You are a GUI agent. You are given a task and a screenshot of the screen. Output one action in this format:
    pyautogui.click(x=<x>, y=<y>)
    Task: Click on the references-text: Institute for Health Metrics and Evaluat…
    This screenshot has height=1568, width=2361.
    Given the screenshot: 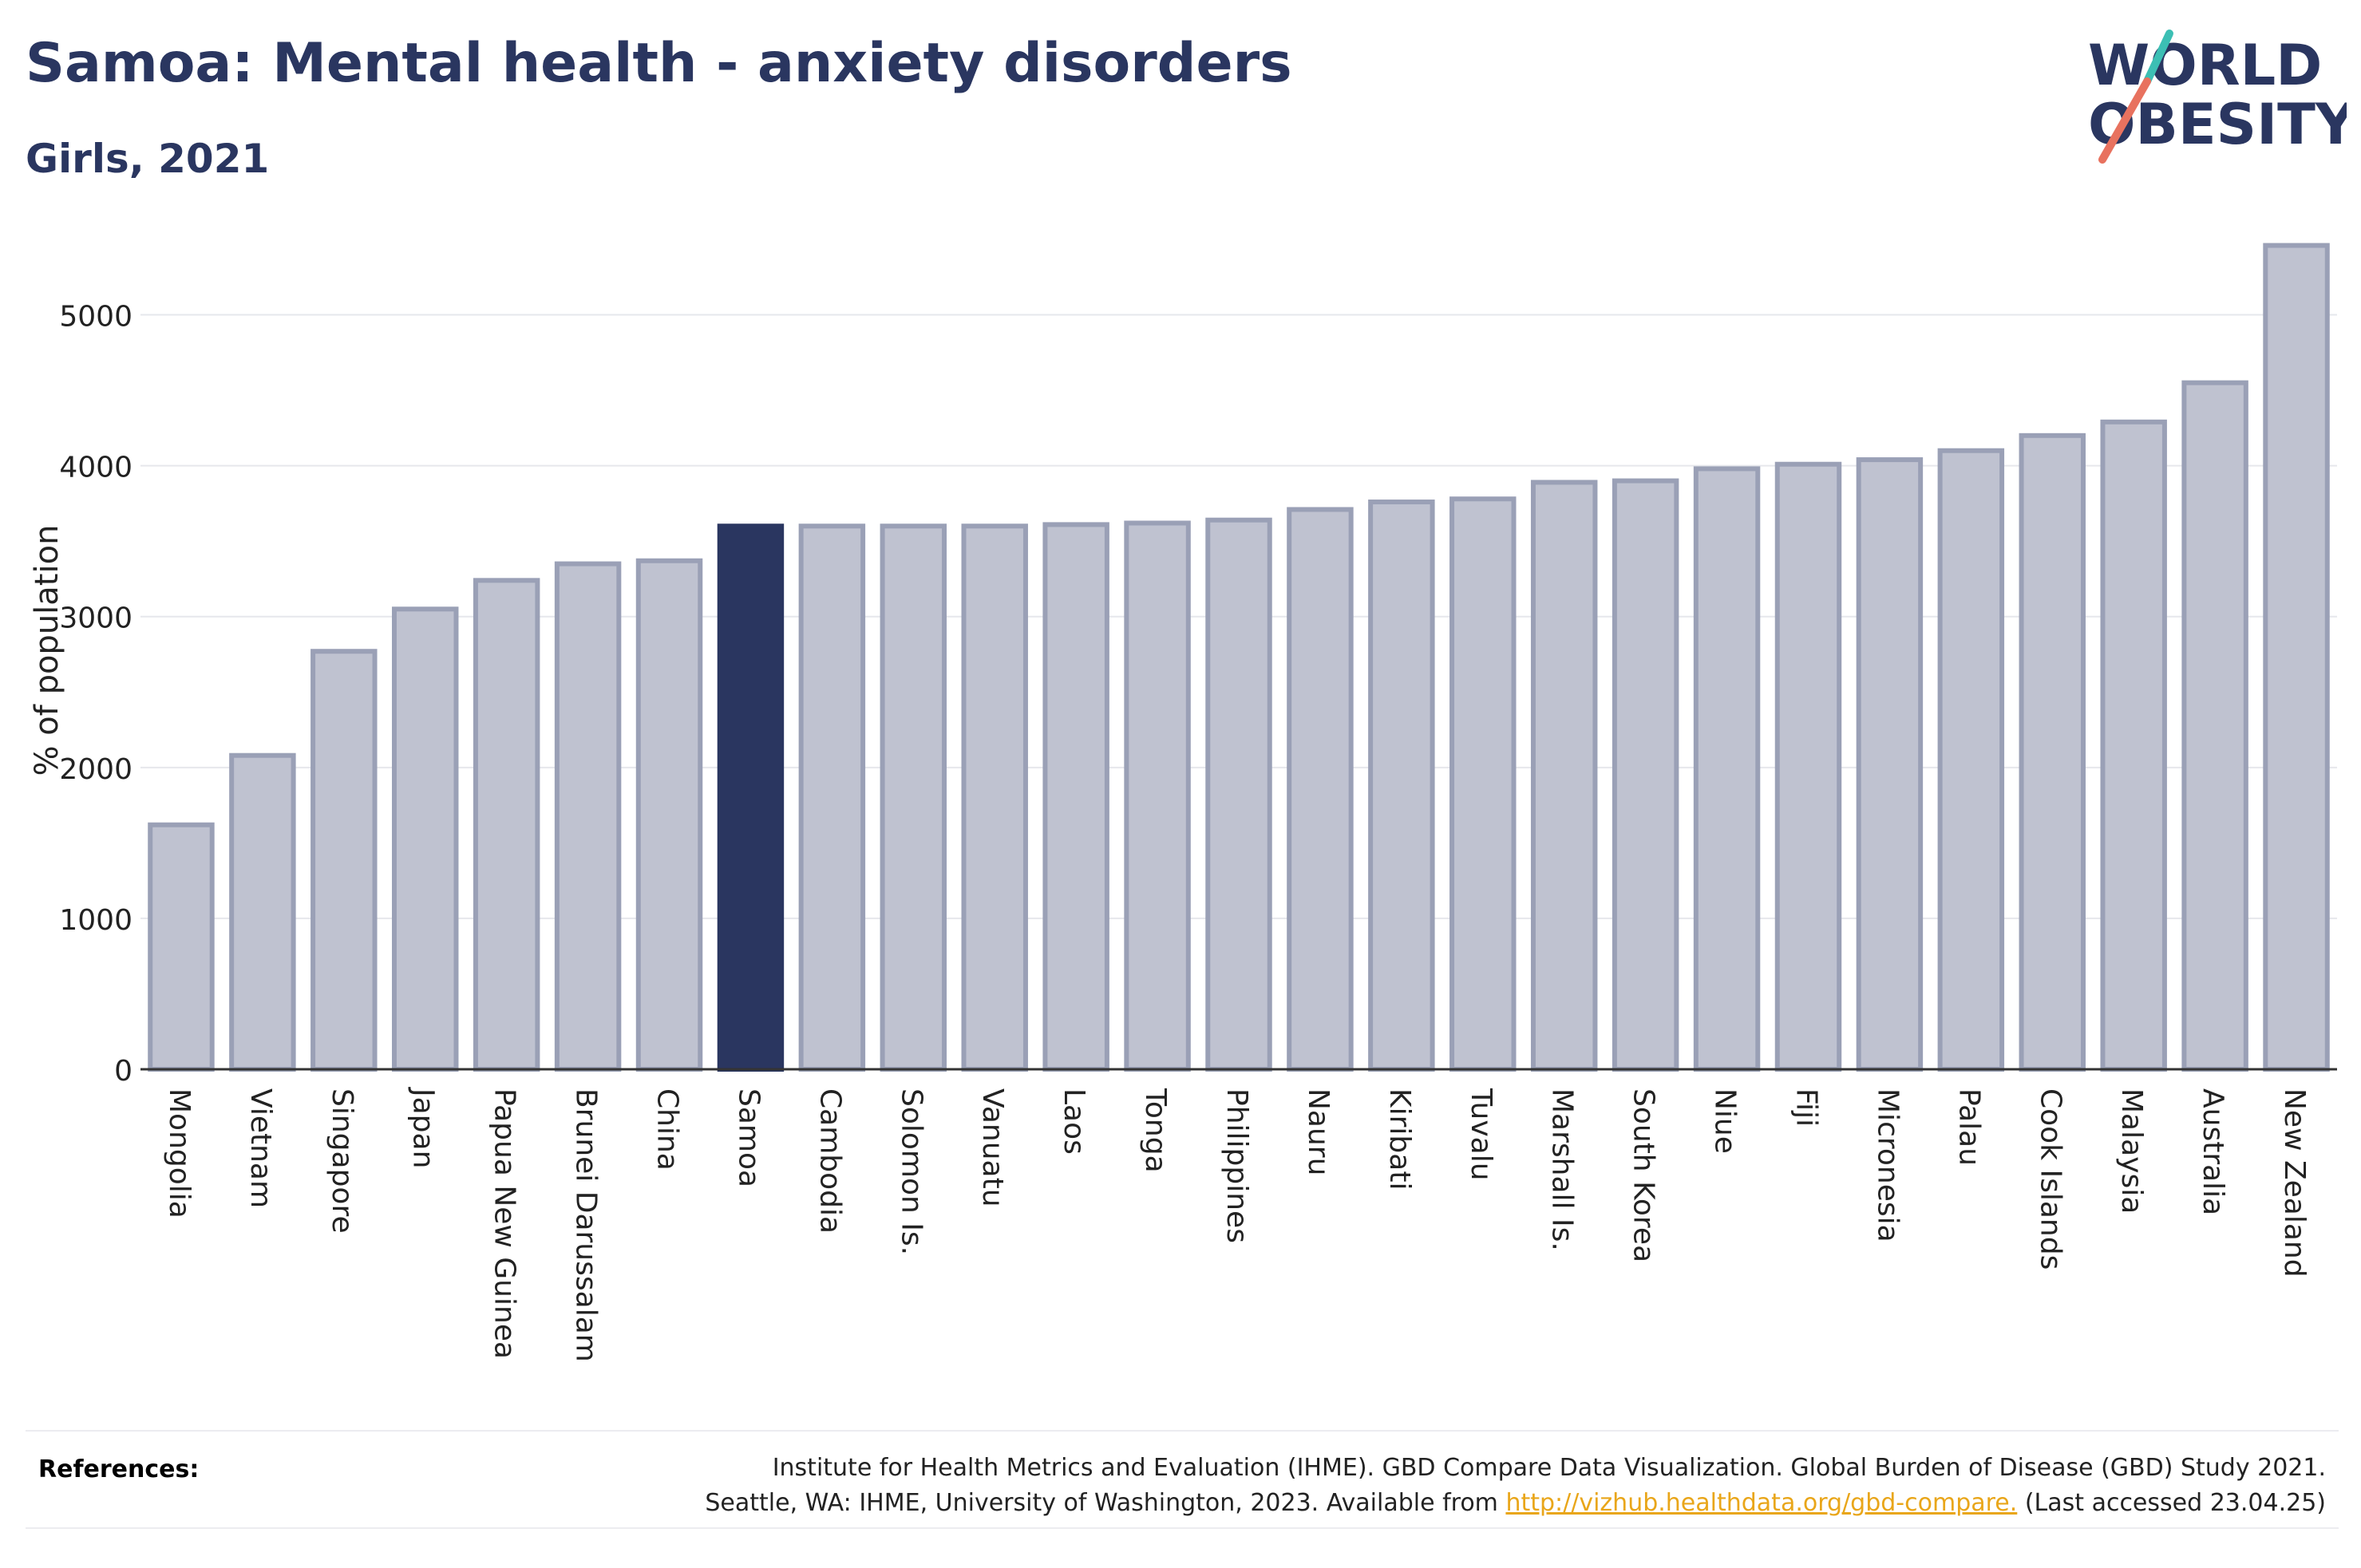 What is the action you would take?
    pyautogui.click(x=1515, y=1486)
    